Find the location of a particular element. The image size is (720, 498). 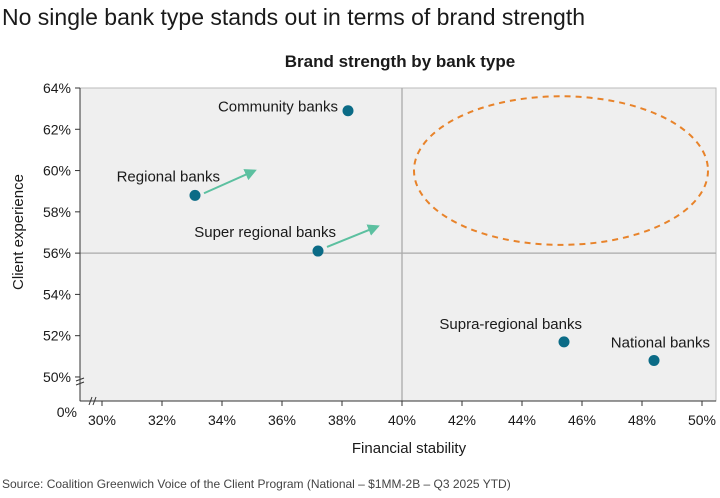

x-tick-label: 38% is located at coordinates (342, 420).